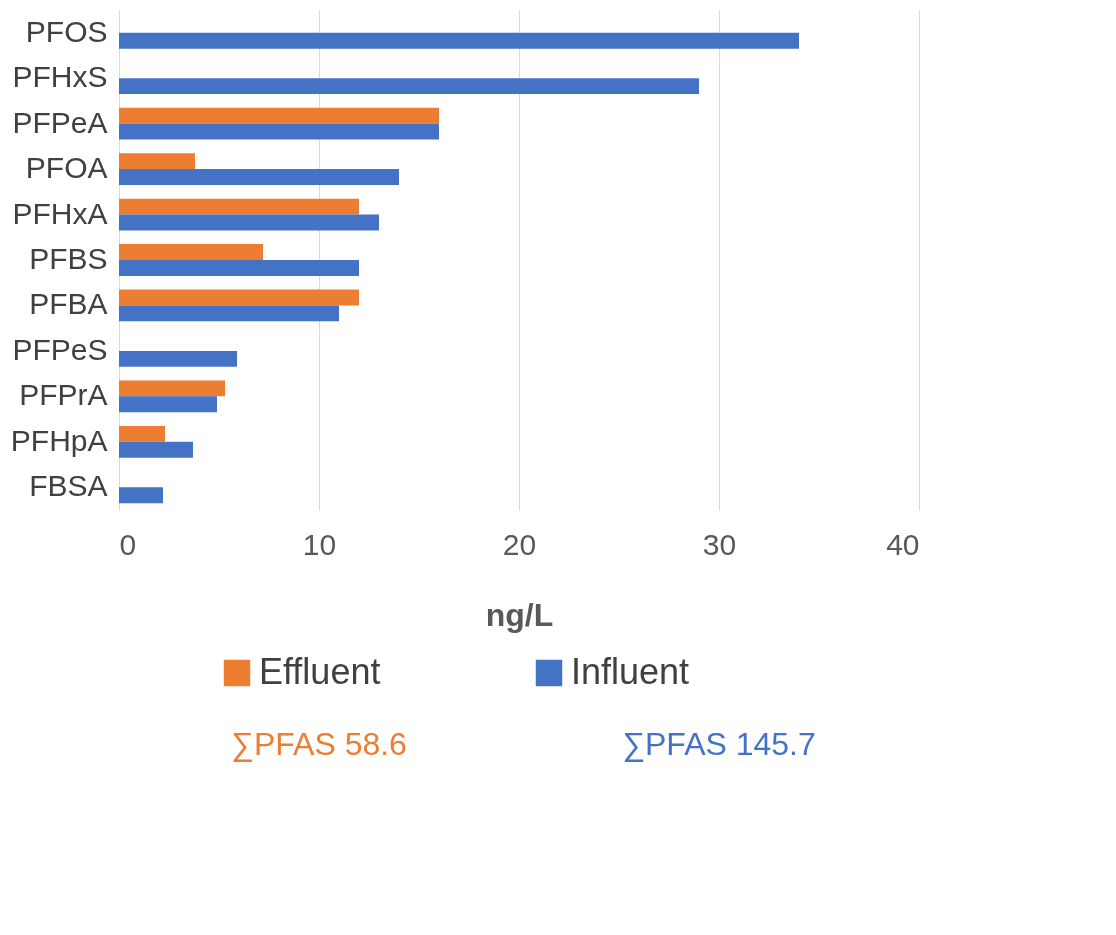 The image size is (1116, 935). I want to click on y-tick-label: PFBA, so click(68, 304).